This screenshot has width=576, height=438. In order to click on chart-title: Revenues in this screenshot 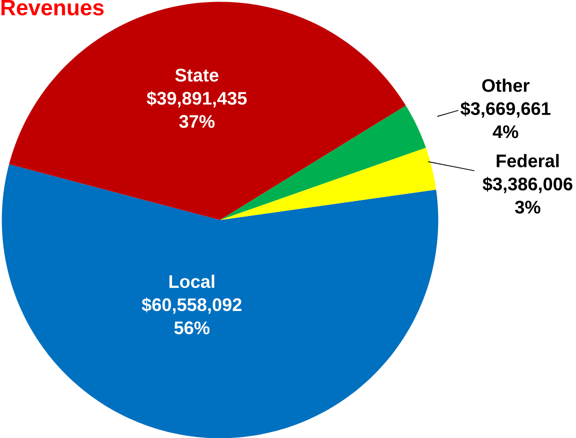, I will do `click(52, 8)`.